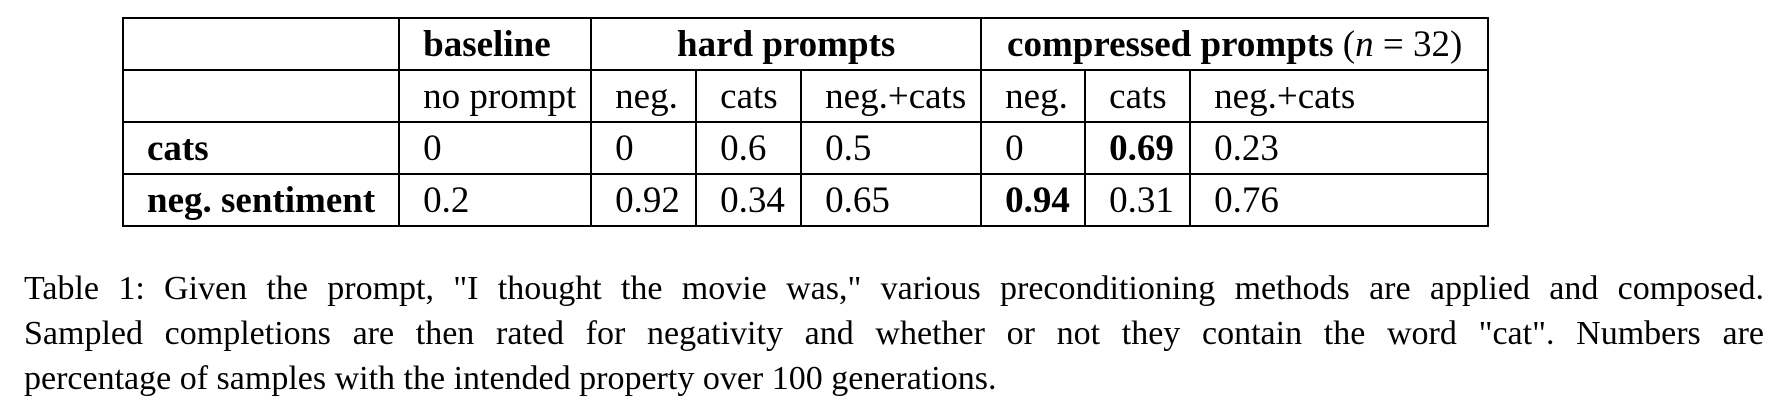 Image resolution: width=1778 pixels, height=420 pixels. Describe the element at coordinates (1431, 44) in the screenshot. I see `n-value: 32` at that location.